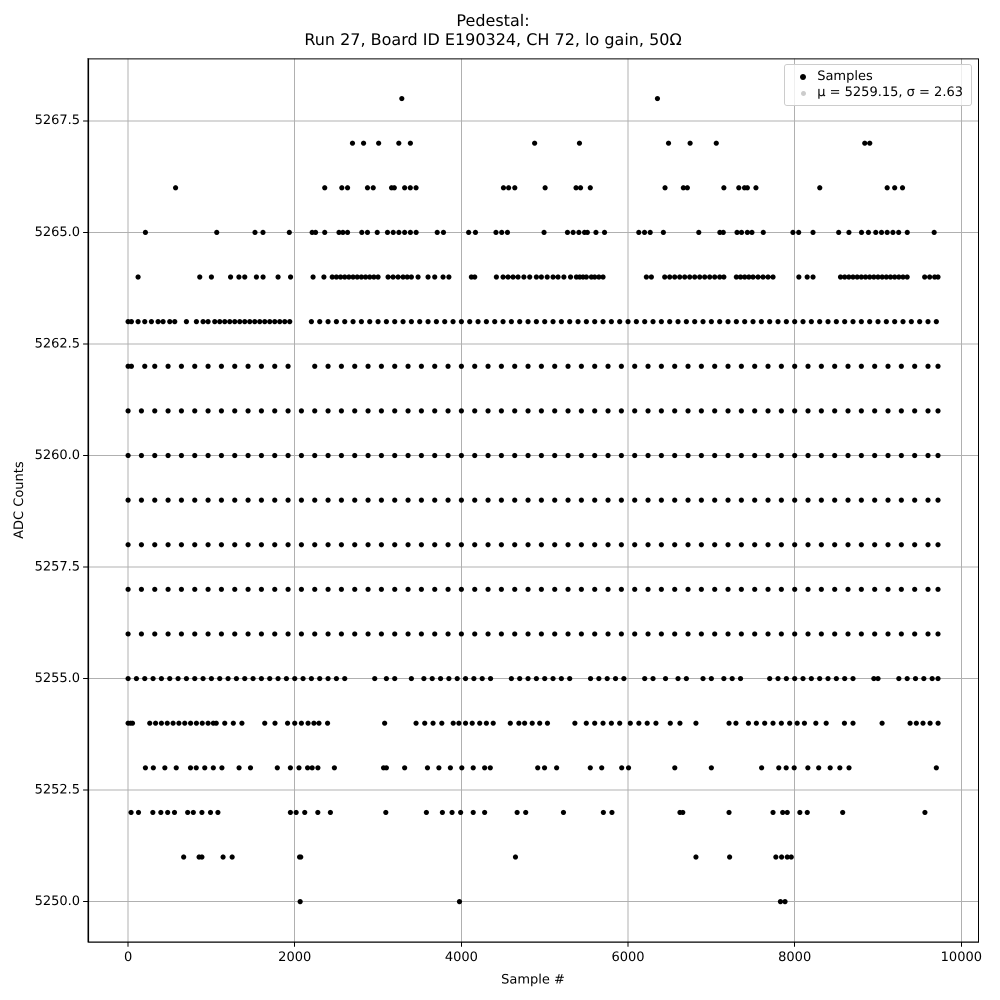 Image resolution: width=1000 pixels, height=1000 pixels. I want to click on y-tick-label: 5255.0, so click(57, 678).